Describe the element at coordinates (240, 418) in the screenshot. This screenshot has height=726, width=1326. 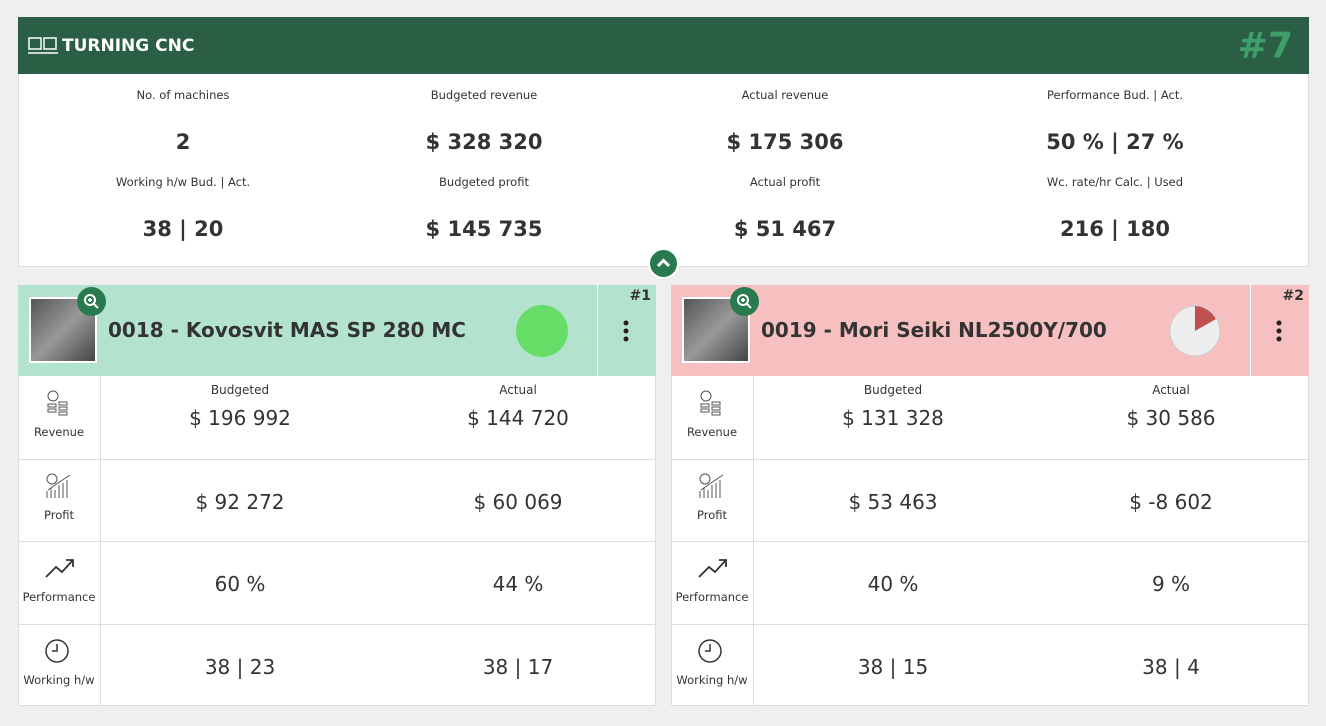
I see `budgeted-value: $ 196 992` at that location.